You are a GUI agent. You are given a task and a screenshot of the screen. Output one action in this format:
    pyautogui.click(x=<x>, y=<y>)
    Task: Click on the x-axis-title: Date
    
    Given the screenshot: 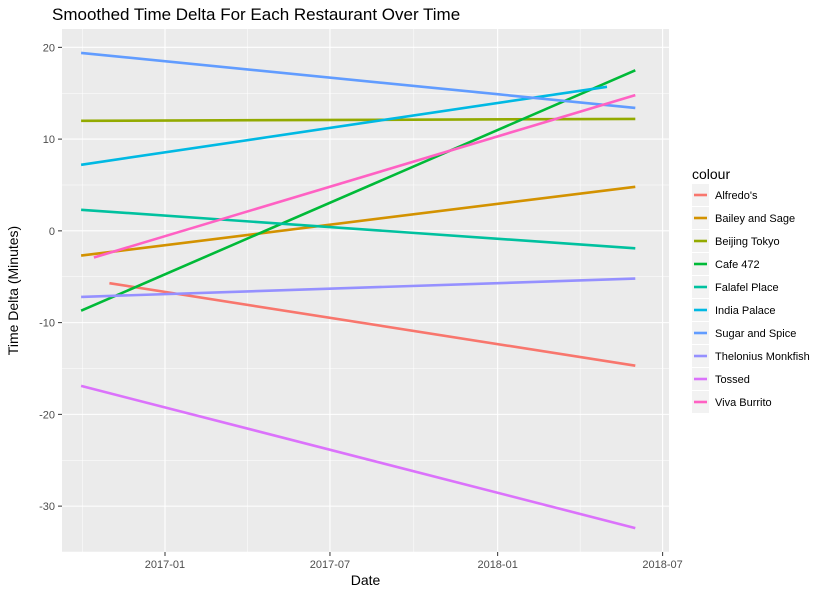 What is the action you would take?
    pyautogui.click(x=366, y=580)
    